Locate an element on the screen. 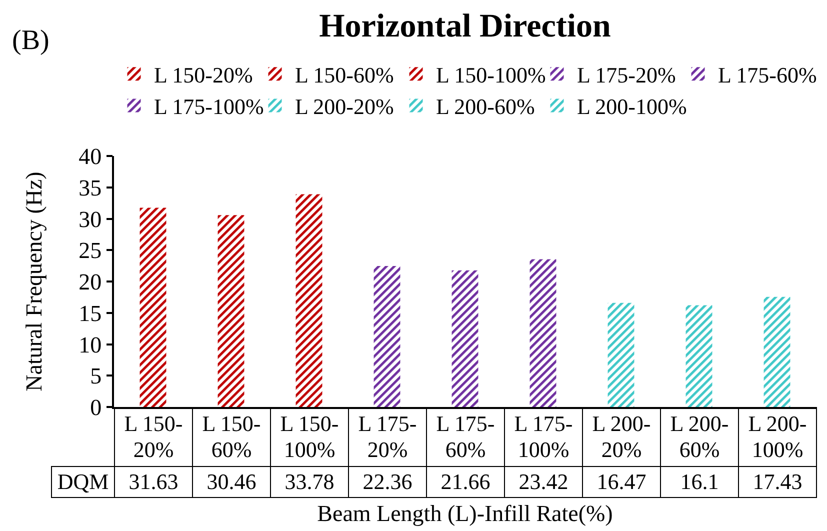 This screenshot has height=531, width=827. data-label: 33.78 is located at coordinates (309, 482).